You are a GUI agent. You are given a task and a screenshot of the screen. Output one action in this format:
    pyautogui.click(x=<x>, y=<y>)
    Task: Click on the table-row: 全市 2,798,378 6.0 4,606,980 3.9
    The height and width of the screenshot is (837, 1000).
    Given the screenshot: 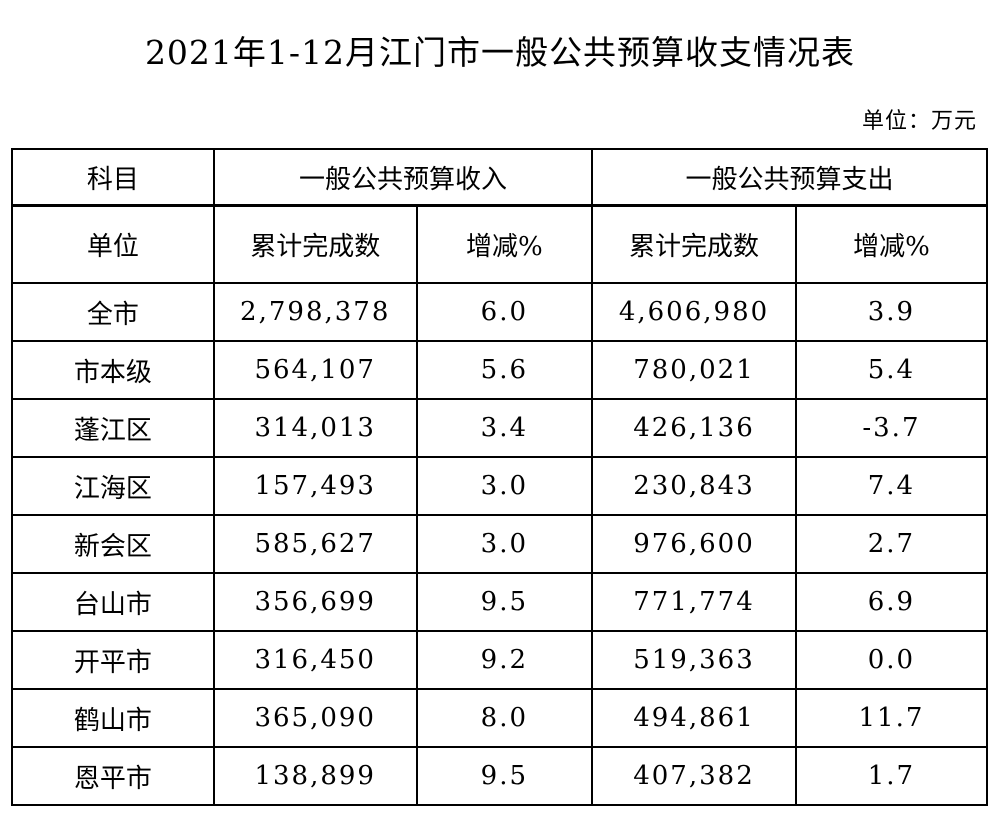 What is the action you would take?
    pyautogui.click(x=500, y=312)
    